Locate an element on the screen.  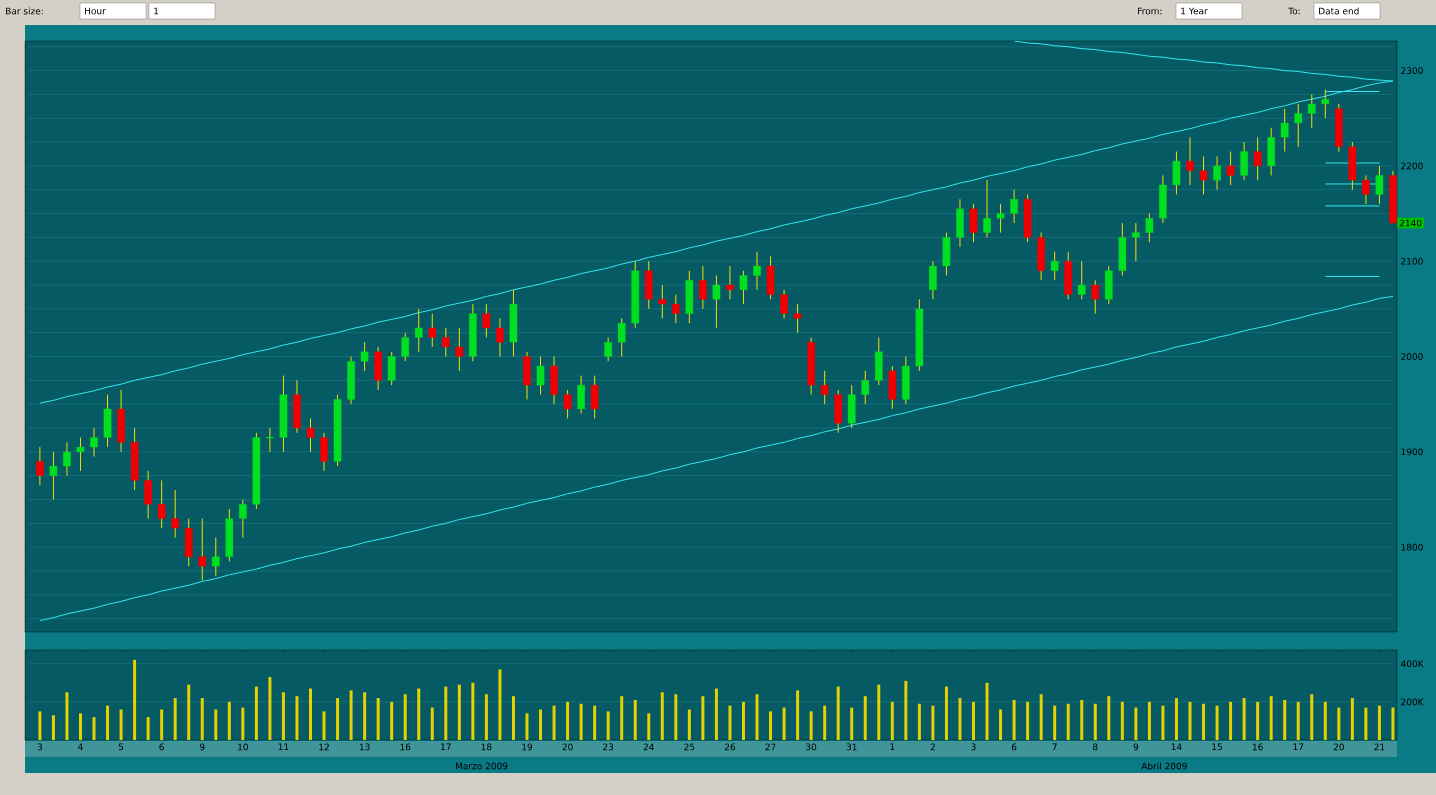
text: 1 Year is located at coordinates (1194, 11).